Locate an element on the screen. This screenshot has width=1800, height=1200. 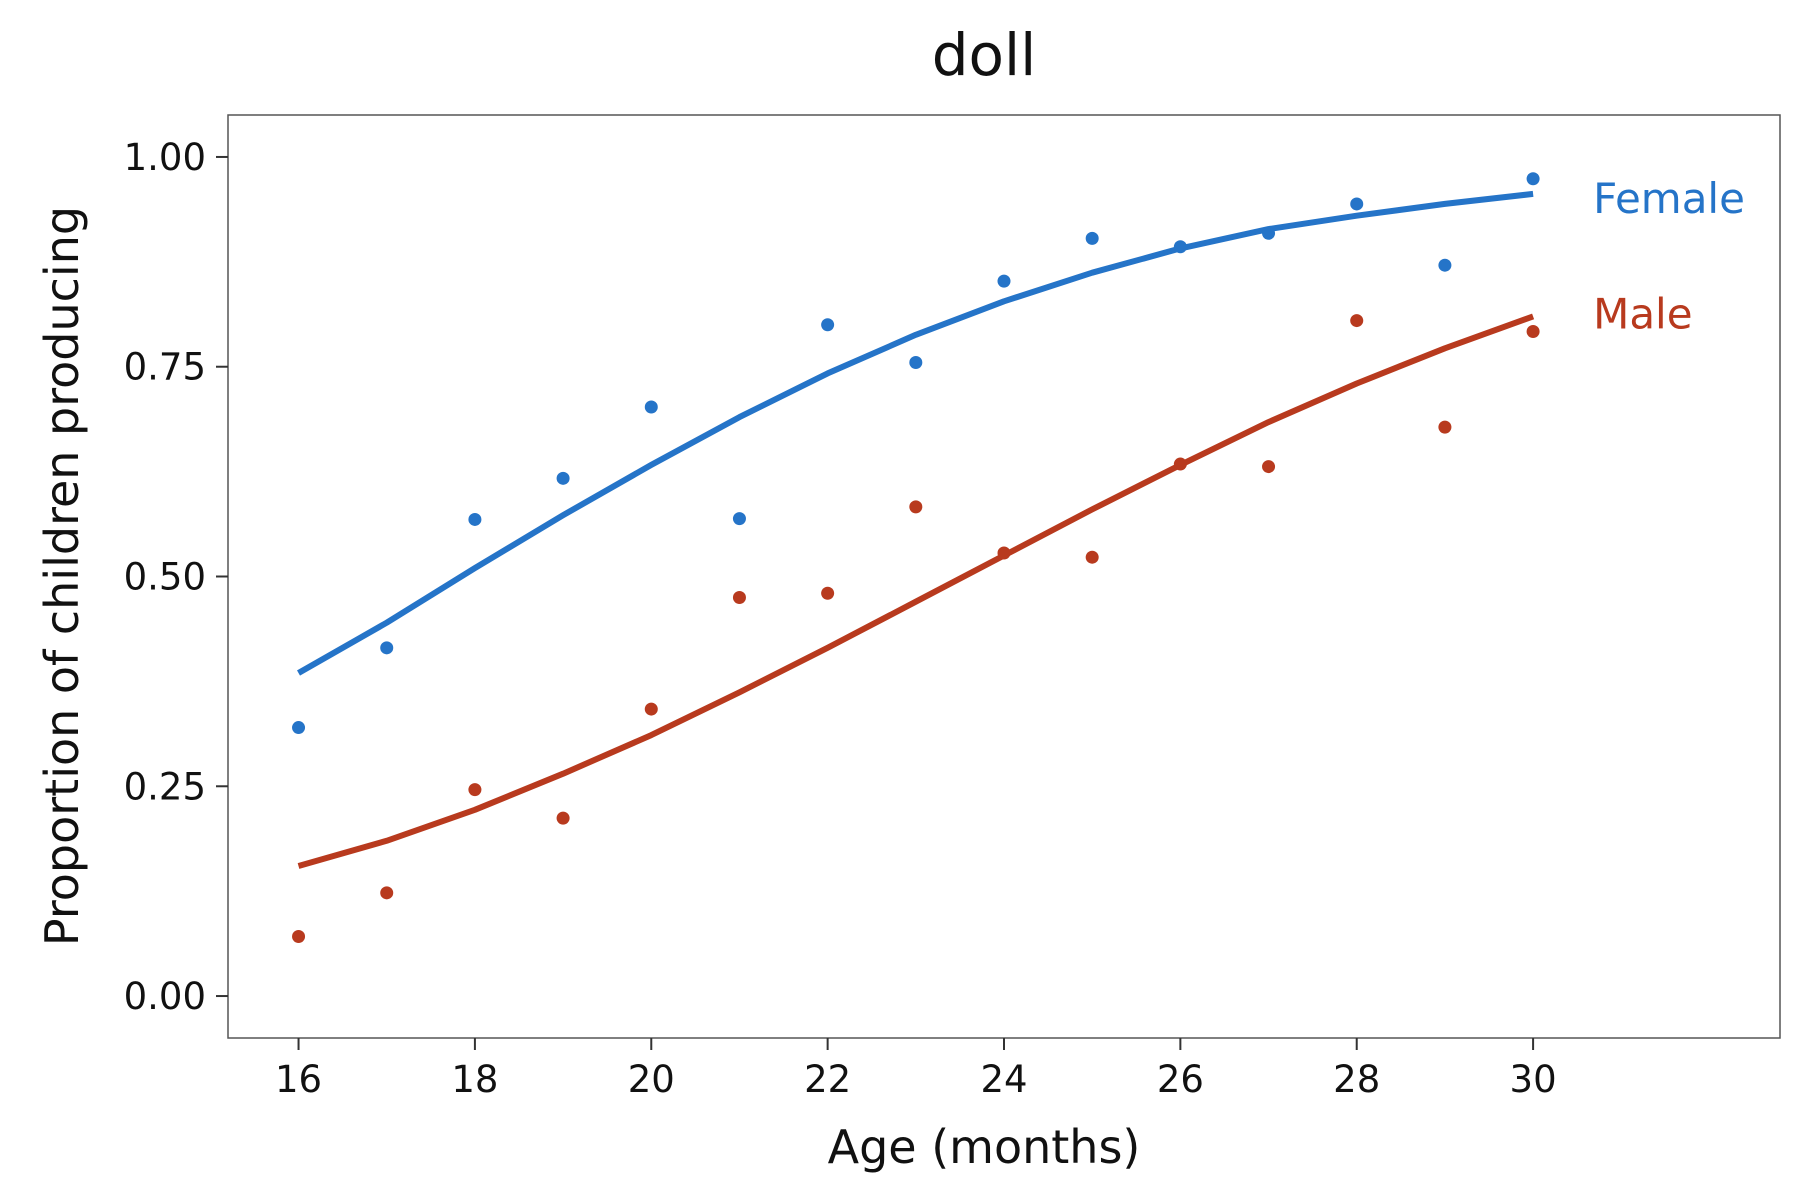
female-series-label: Female is located at coordinates (1669, 198).